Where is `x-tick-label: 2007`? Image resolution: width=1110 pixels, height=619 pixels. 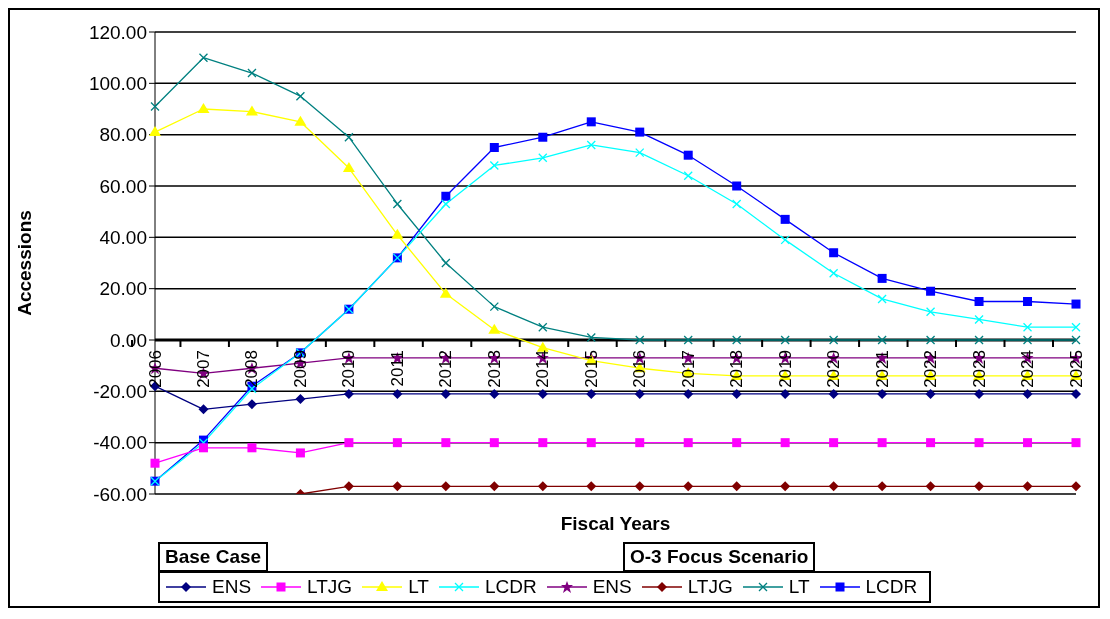
x-tick-label: 2007 is located at coordinates (203, 369).